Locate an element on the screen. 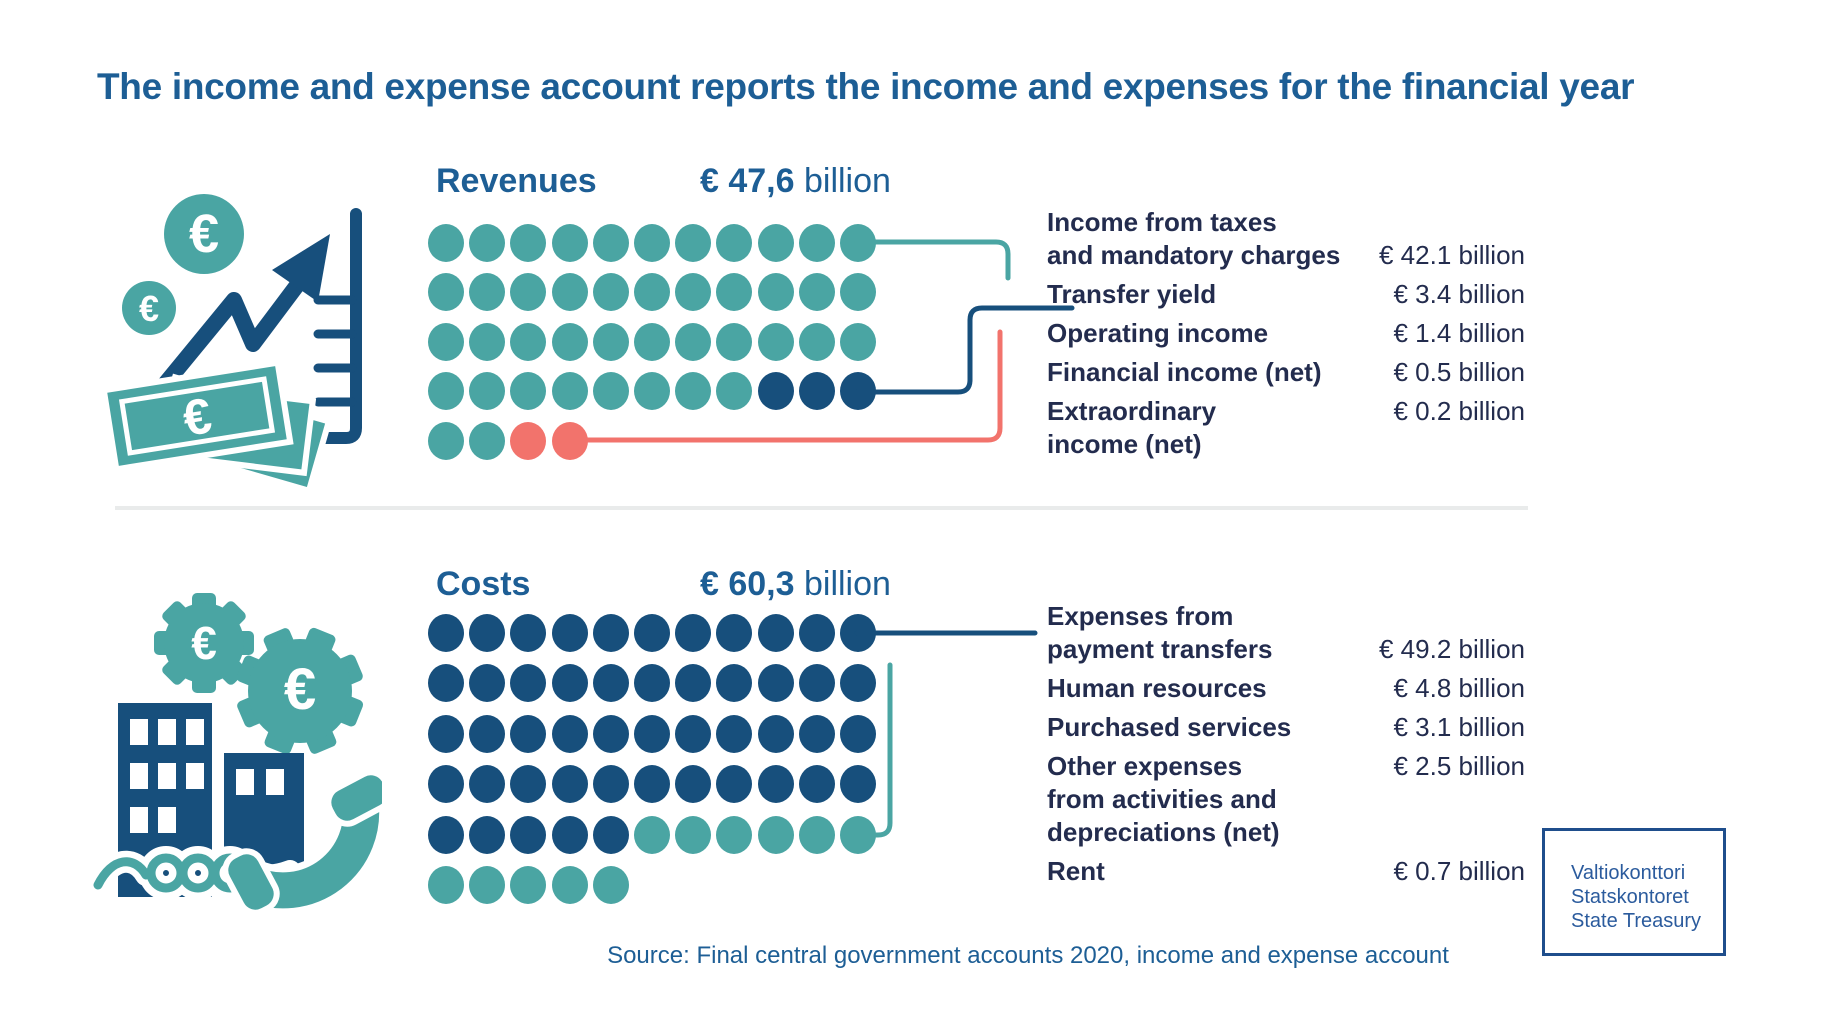 Image resolution: width=1821 pixels, height=1024 pixels. revenues-amount-value: € 47,6 is located at coordinates (747, 181).